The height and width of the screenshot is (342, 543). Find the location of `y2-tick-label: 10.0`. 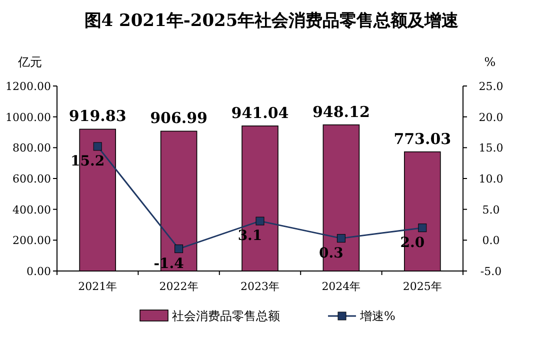

y2-tick-label: 10.0 is located at coordinates (491, 179).